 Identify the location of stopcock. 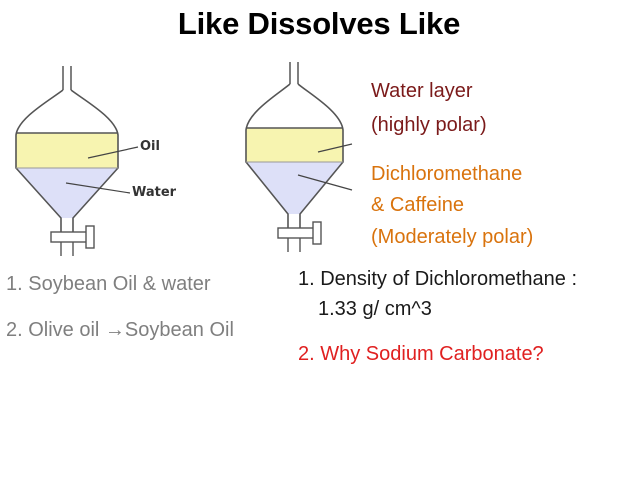
(71, 237).